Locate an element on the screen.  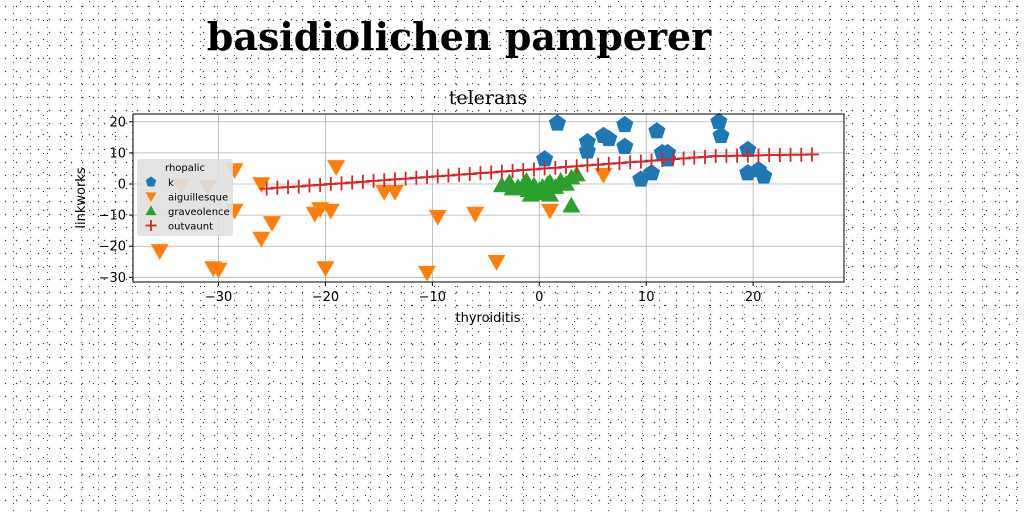
y-tick-label: −20 is located at coordinates (112, 247).